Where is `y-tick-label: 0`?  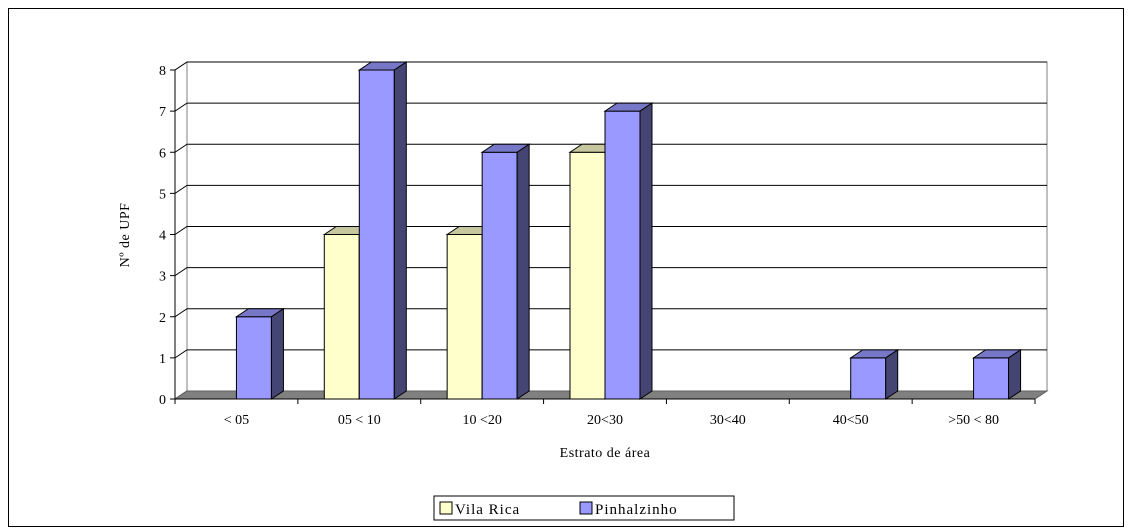 y-tick-label: 0 is located at coordinates (162, 400).